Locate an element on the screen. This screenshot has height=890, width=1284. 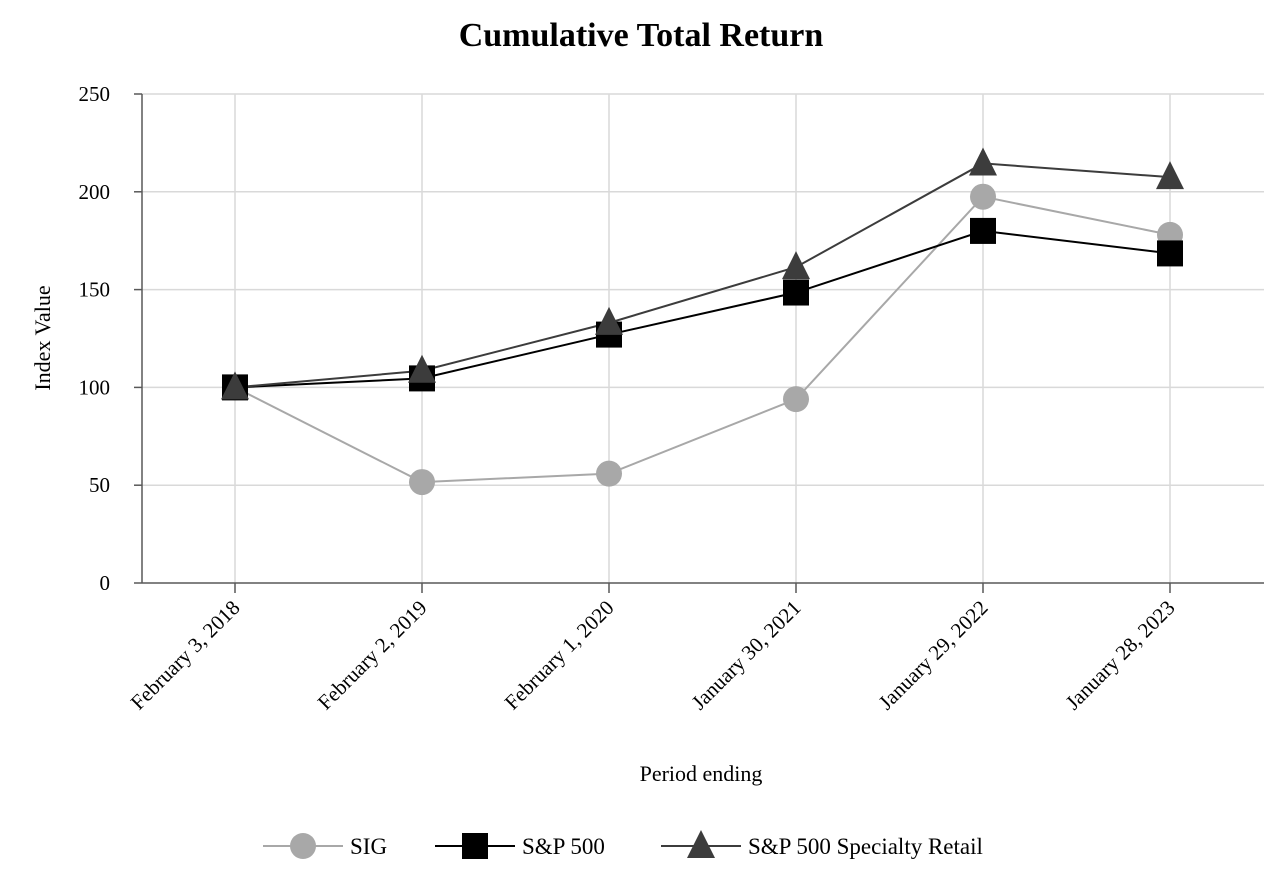
x-tick-label: January 30, 2021 is located at coordinates (746, 655).